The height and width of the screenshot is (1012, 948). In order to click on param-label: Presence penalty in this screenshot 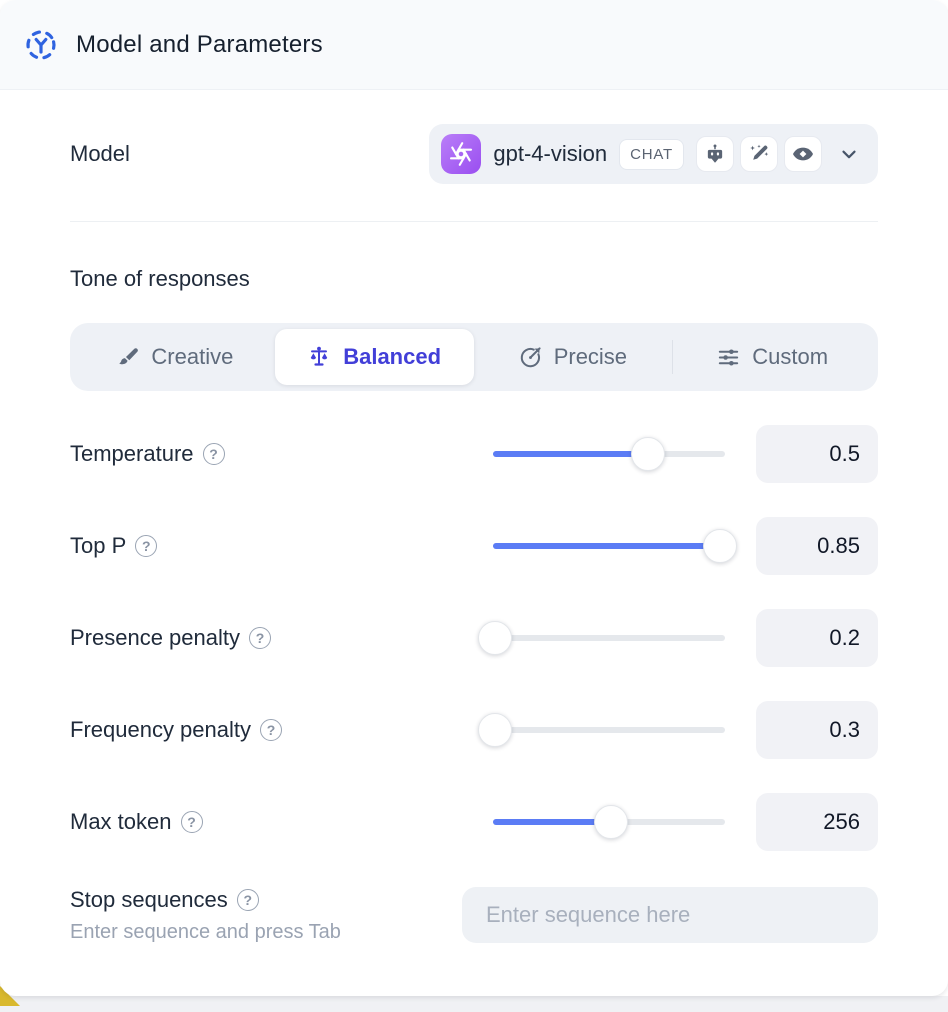, I will do `click(155, 637)`.